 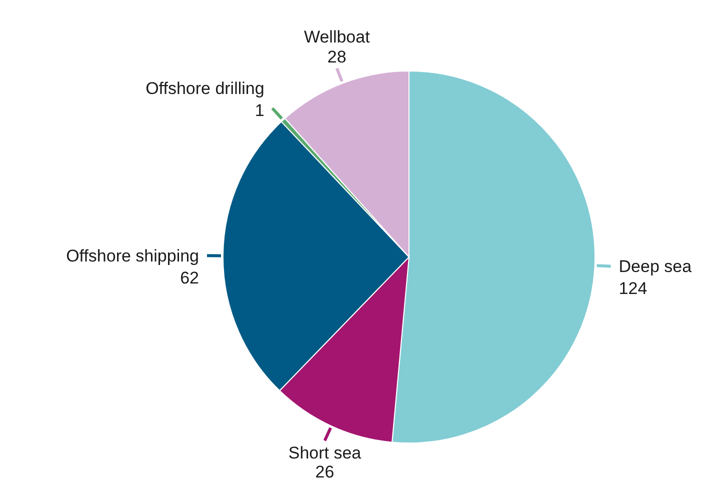 What do you see at coordinates (205, 88) in the screenshot?
I see `slice-label: Offshore drilling` at bounding box center [205, 88].